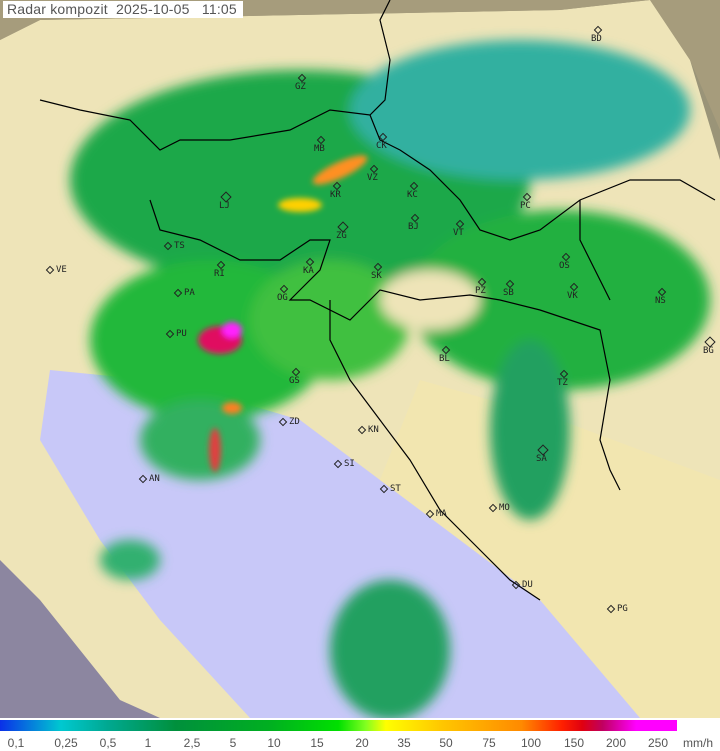 This screenshot has height=751, width=720. What do you see at coordinates (335, 195) in the screenshot?
I see `city-label: KR` at bounding box center [335, 195].